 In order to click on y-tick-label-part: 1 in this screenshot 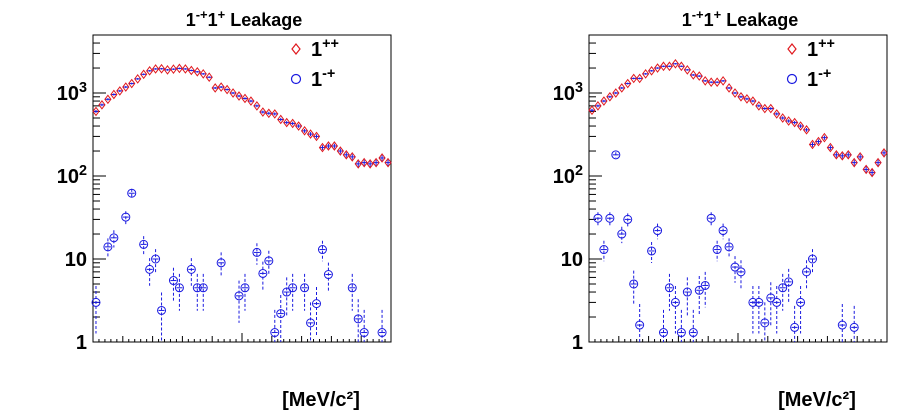, I will do `click(81, 343)`.